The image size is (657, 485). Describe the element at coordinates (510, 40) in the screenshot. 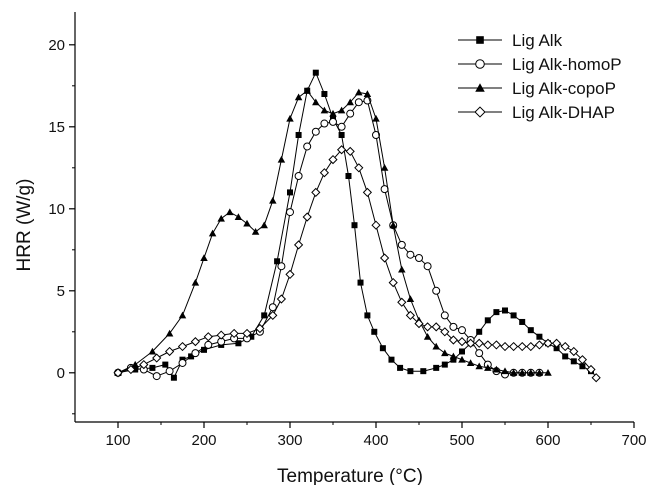

I see `legend-item: Lig Alk` at that location.